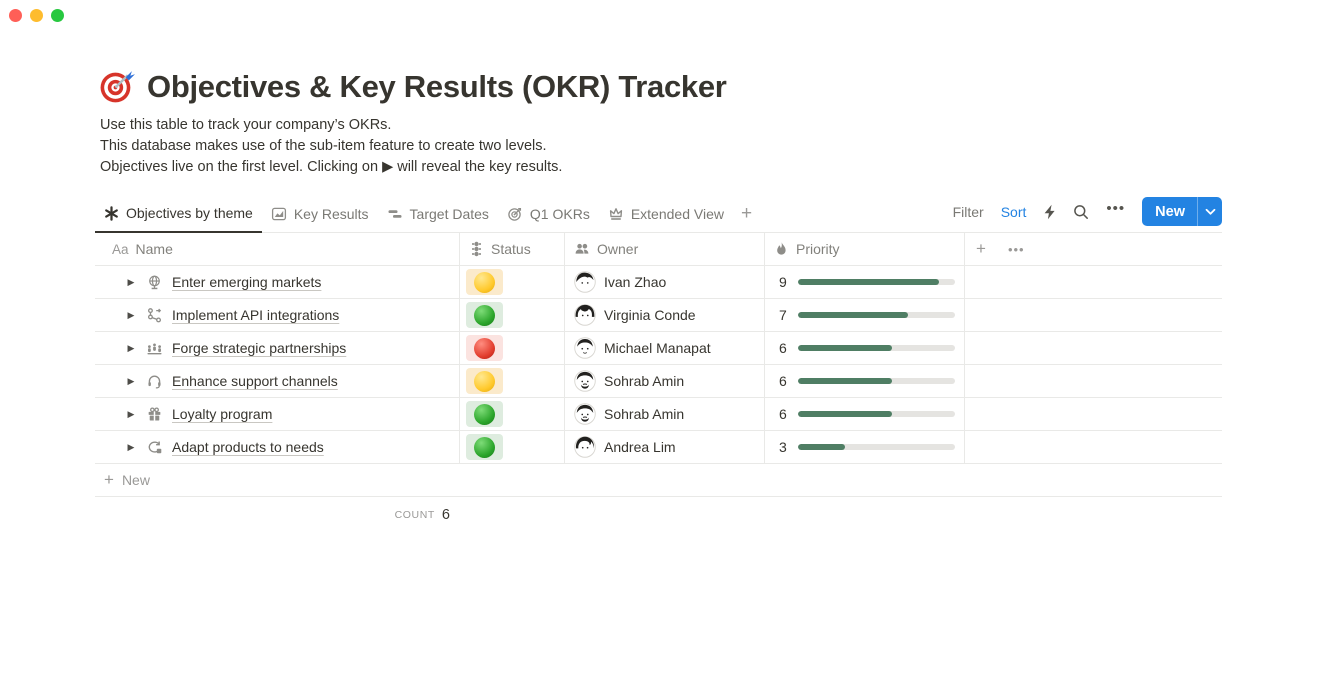 This screenshot has height=696, width=1317. I want to click on minimize-button, so click(36, 15).